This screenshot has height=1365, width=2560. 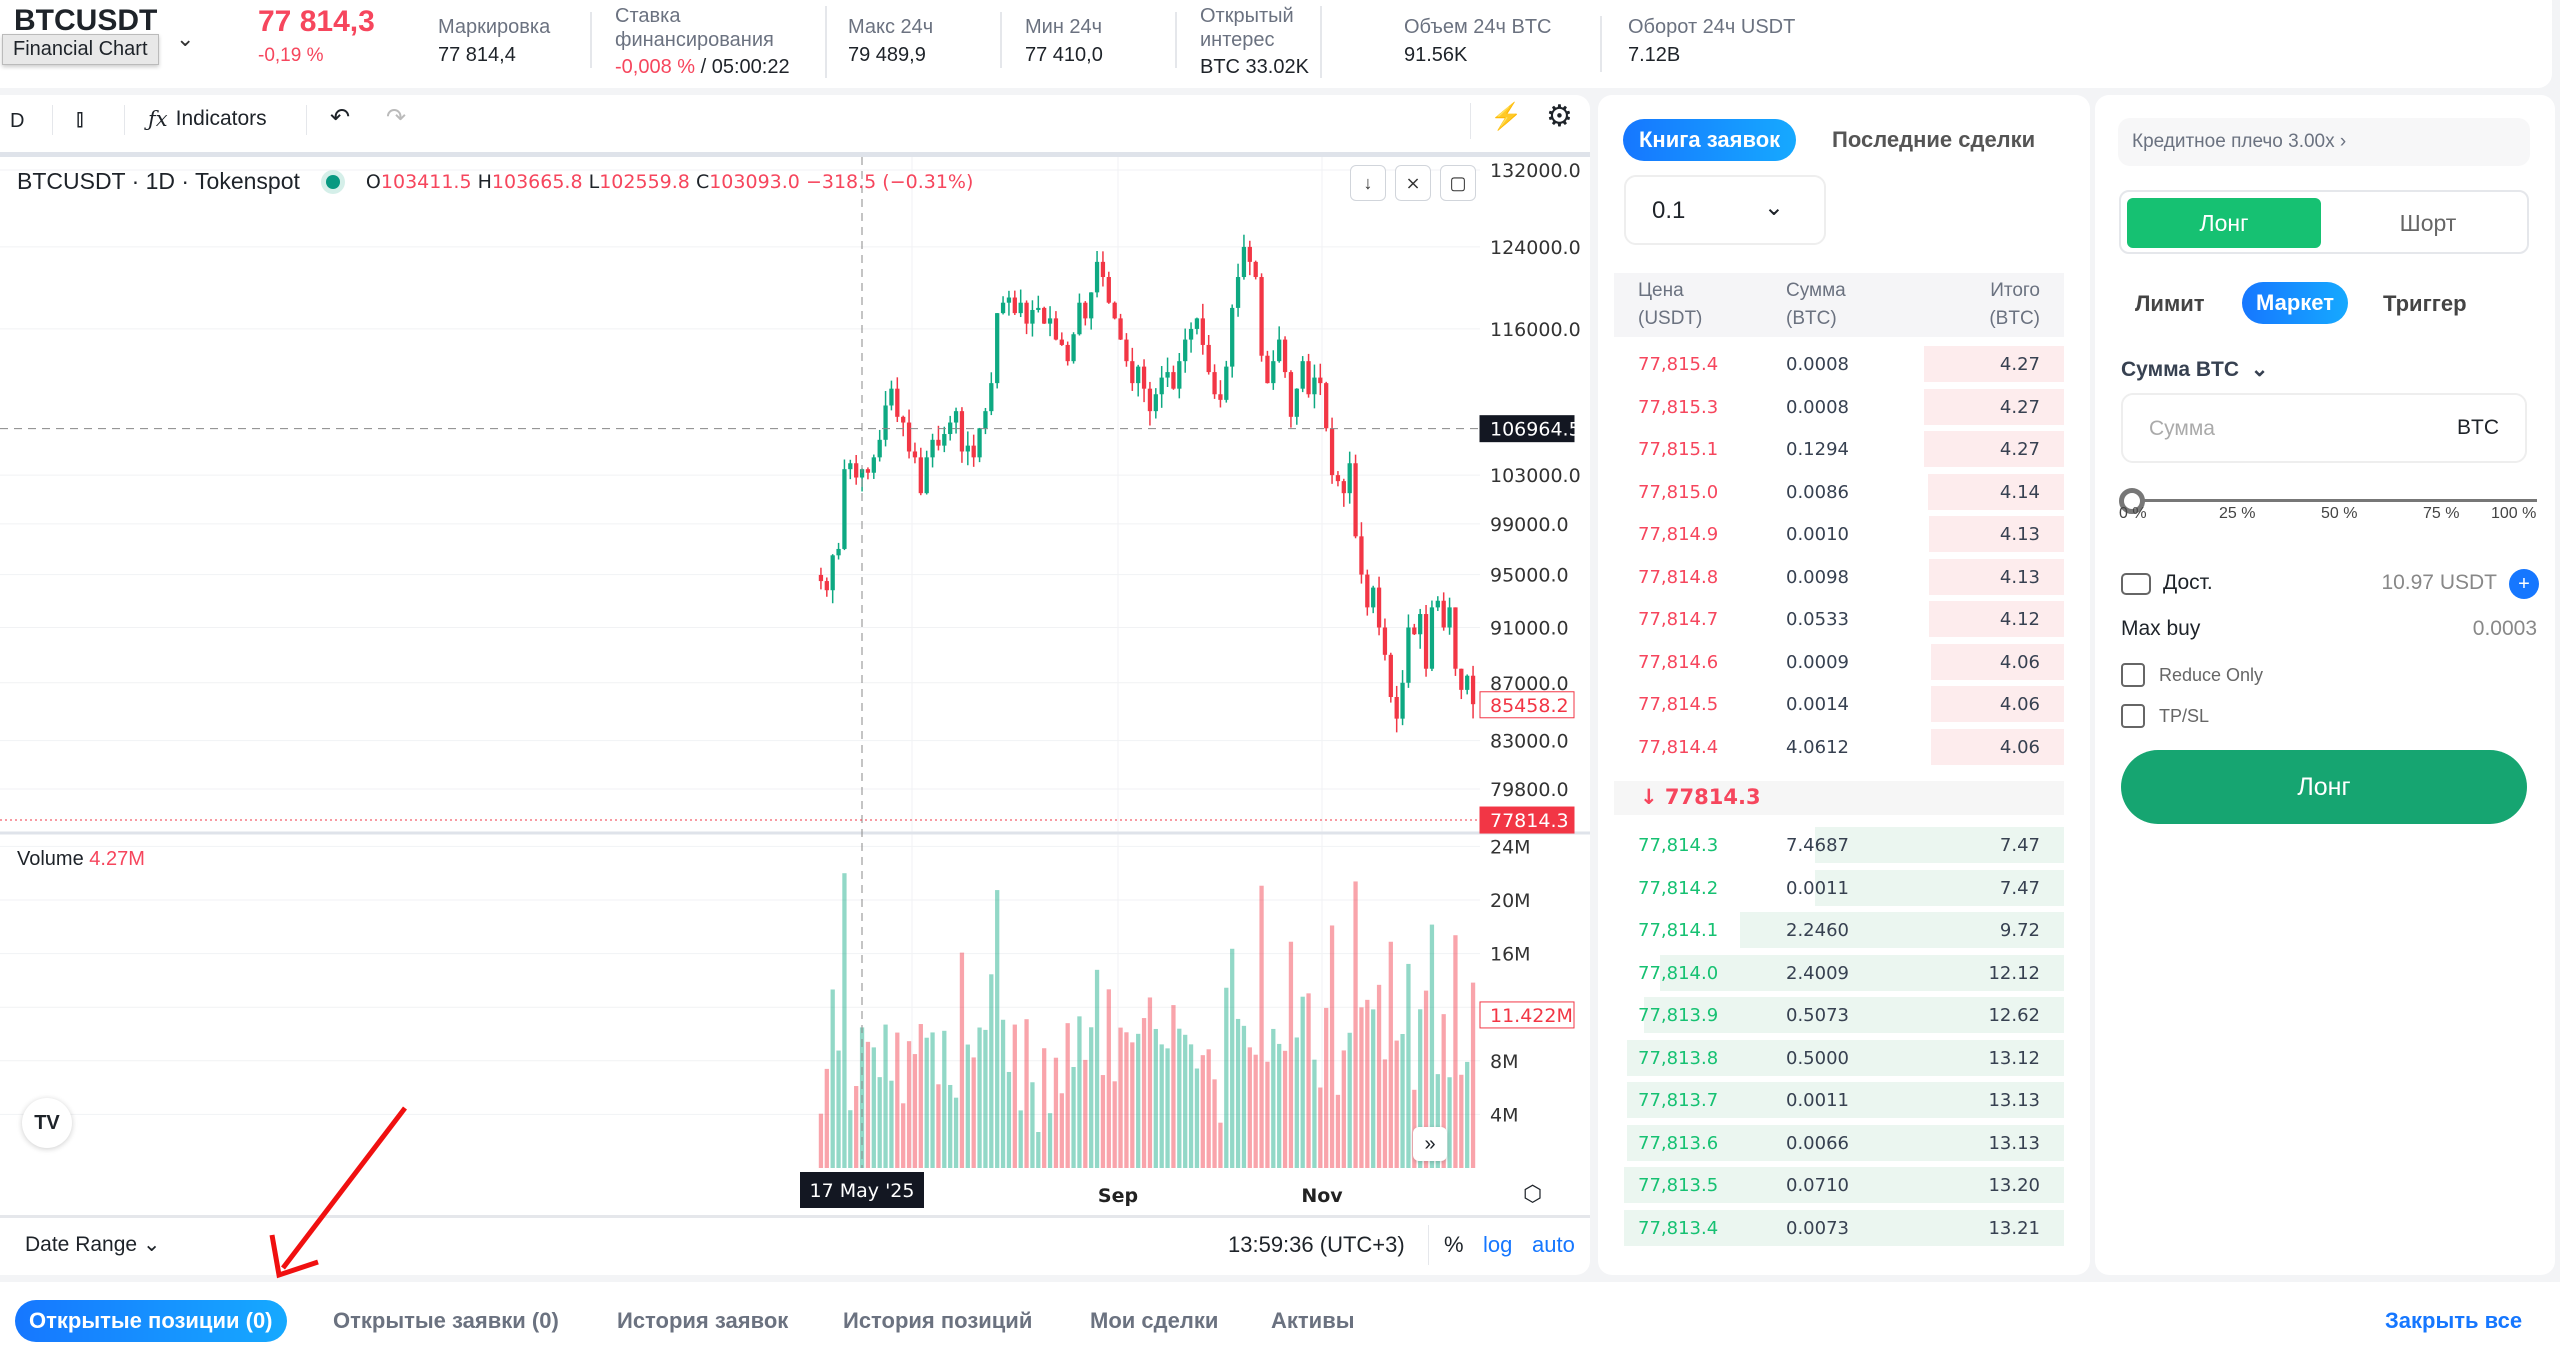 What do you see at coordinates (2195, 369) in the screenshot?
I see `amount-unit-select: Сумма BTC ⌄` at bounding box center [2195, 369].